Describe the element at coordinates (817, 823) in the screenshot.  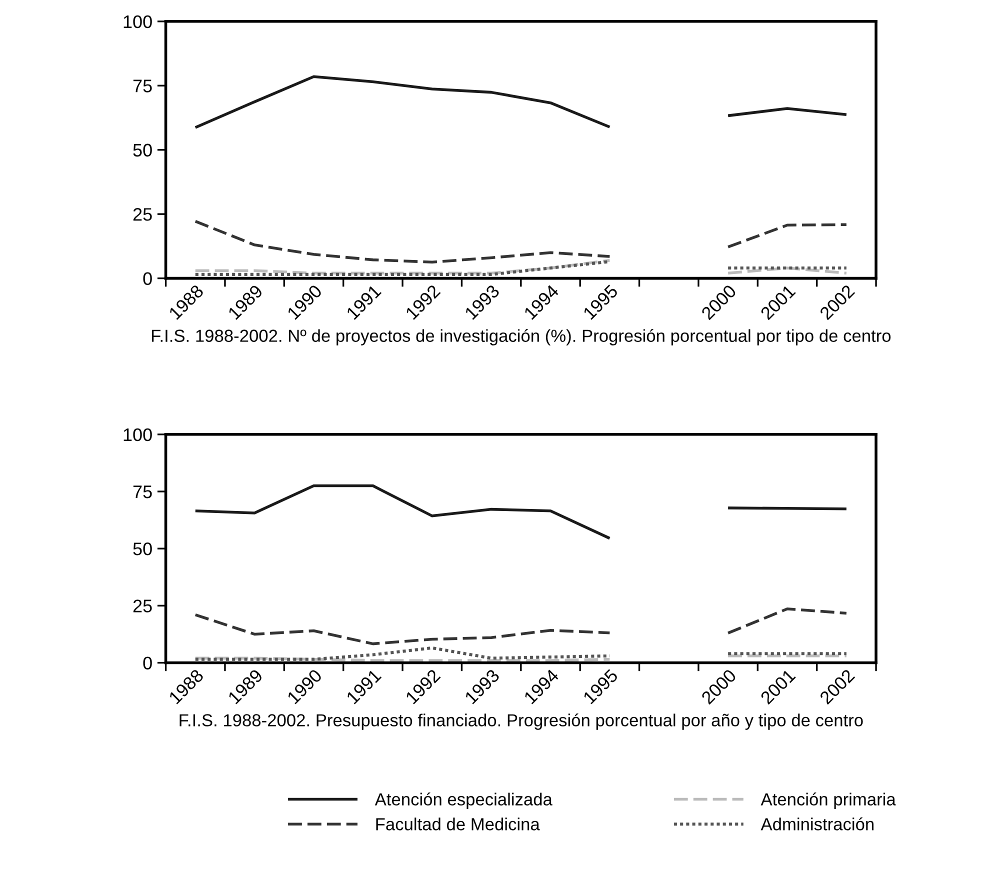
I see `legend-label: Administración` at that location.